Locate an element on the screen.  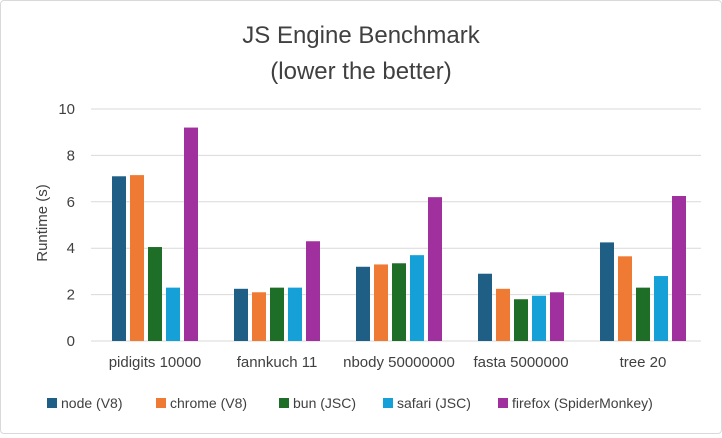
y-tick-label: 10 is located at coordinates (66, 109).